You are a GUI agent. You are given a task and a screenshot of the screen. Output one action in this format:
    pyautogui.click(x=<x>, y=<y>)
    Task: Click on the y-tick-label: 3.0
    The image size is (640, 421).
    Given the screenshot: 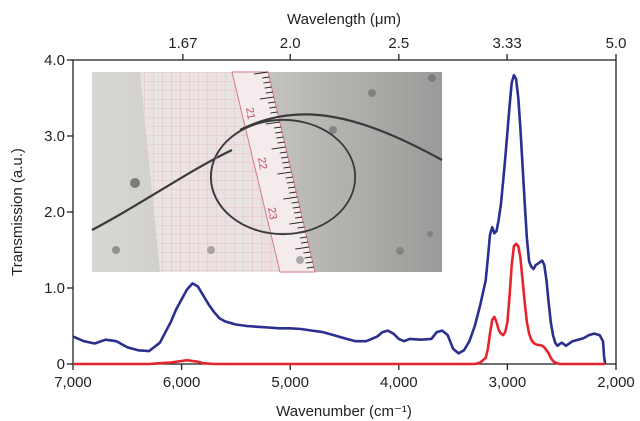 What is the action you would take?
    pyautogui.click(x=54, y=136)
    